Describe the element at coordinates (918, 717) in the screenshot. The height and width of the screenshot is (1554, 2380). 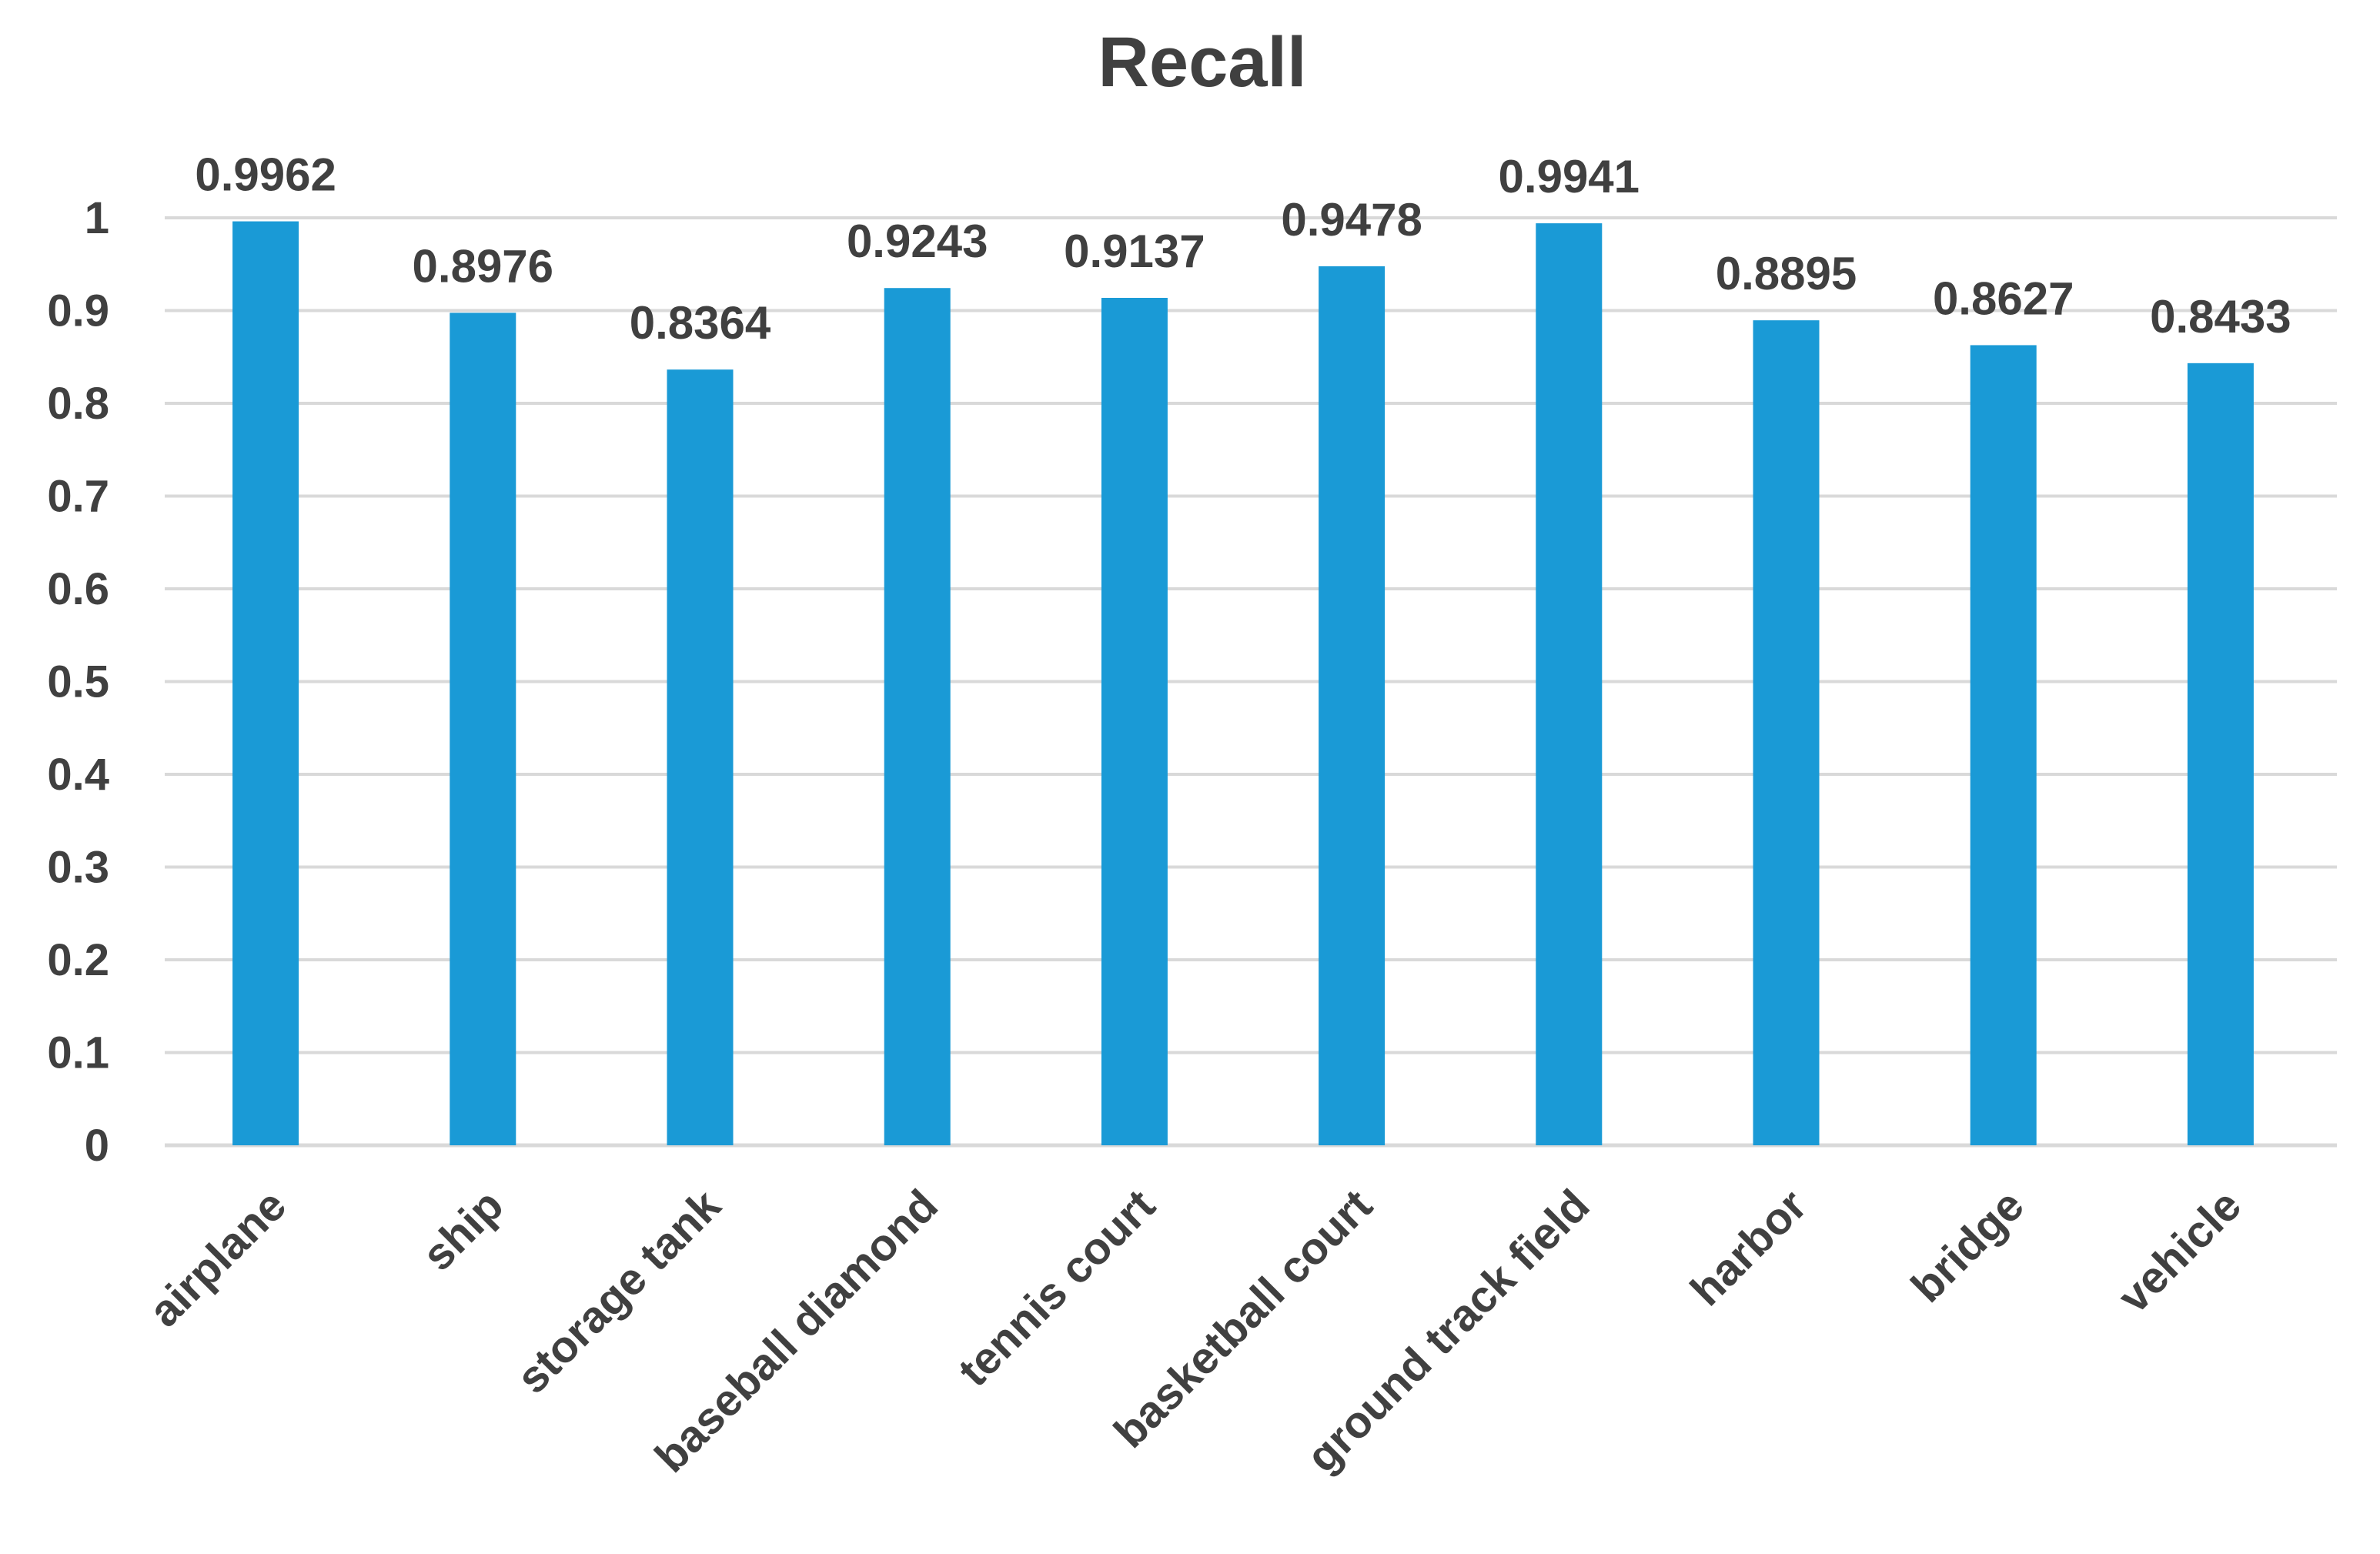
I see `bar-baseball-diamond` at that location.